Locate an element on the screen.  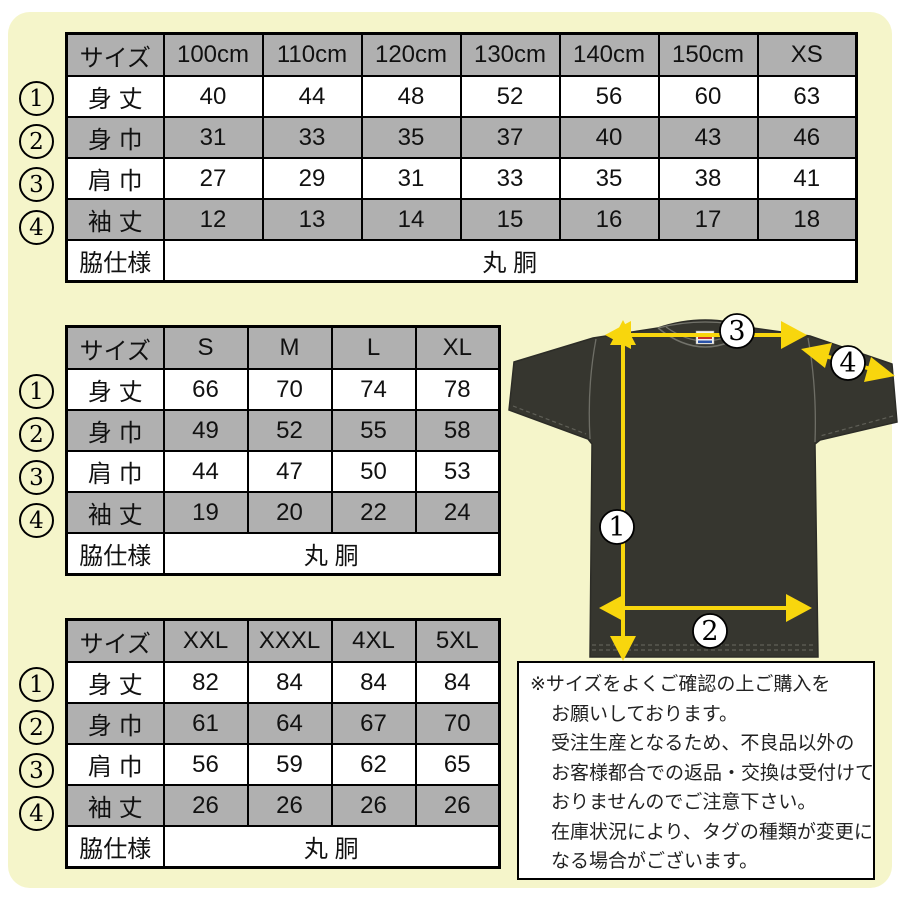
column-header-cell: 100cm is located at coordinates (213, 54).